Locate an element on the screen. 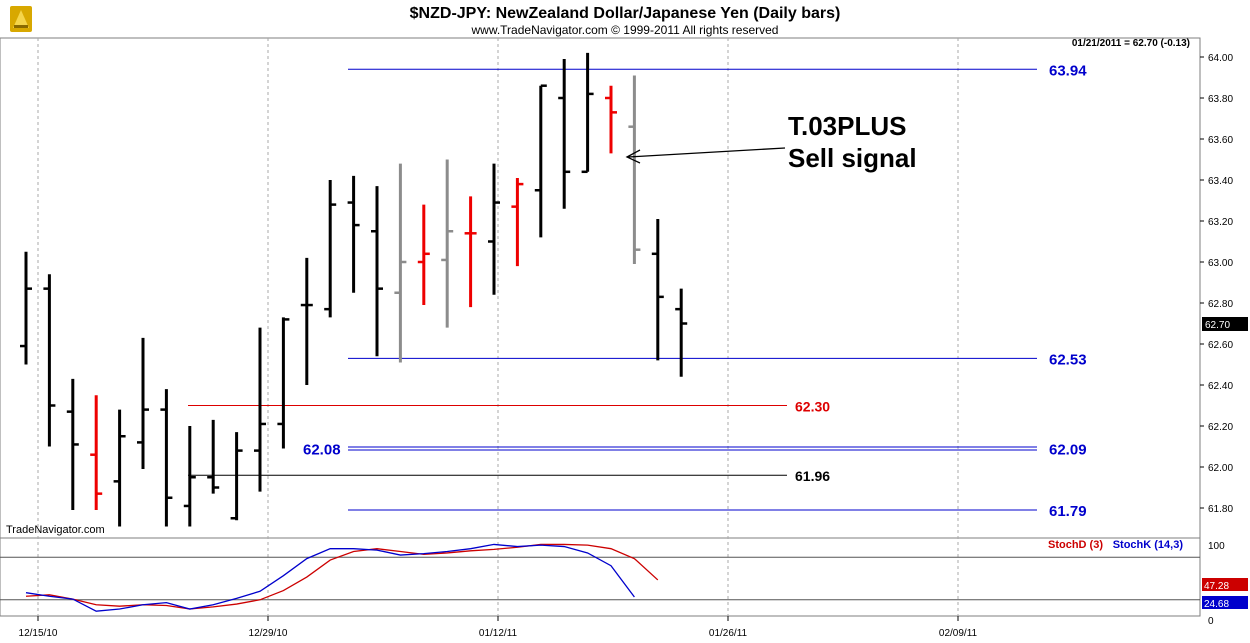 This screenshot has width=1250, height=643. x-tick-label: 01/12/11 is located at coordinates (498, 633).